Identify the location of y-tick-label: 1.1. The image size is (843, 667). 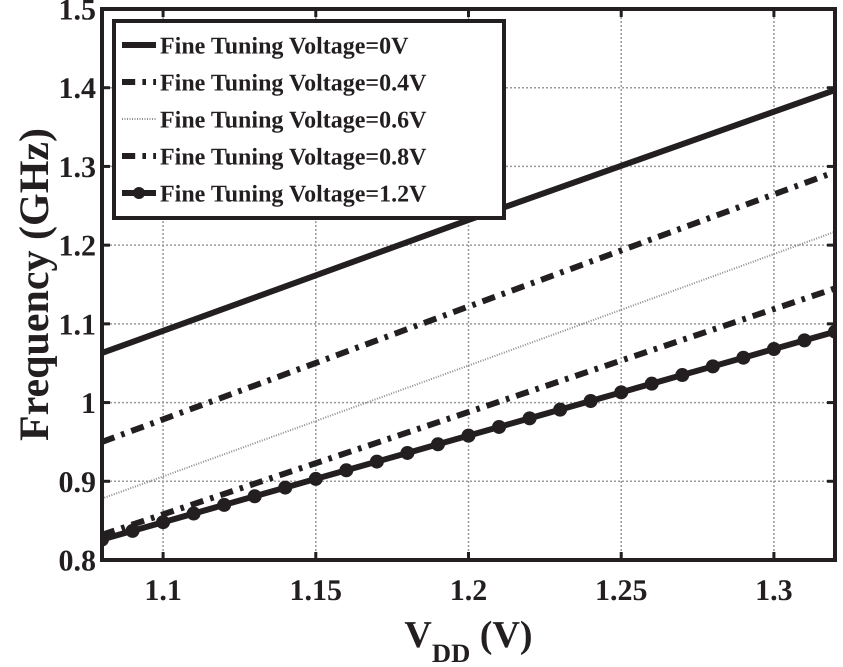
(77, 325).